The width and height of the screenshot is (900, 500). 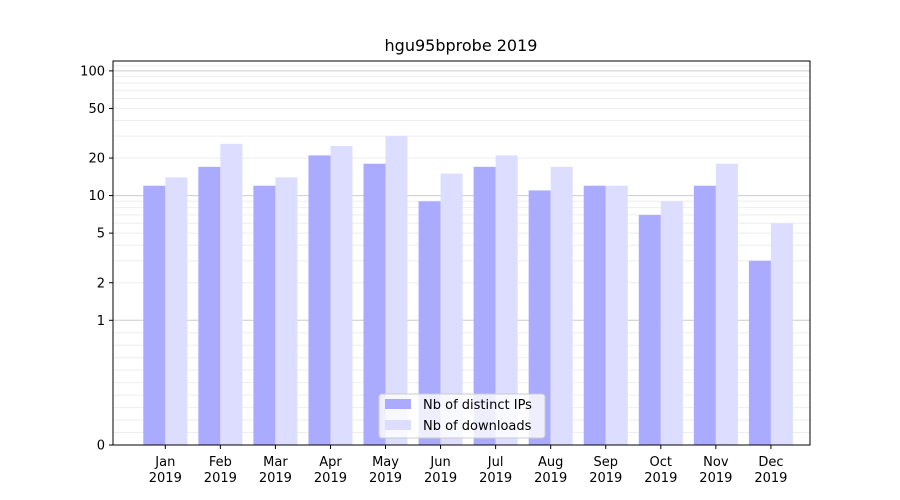 I want to click on y-tick-label: 100, so click(x=92, y=71).